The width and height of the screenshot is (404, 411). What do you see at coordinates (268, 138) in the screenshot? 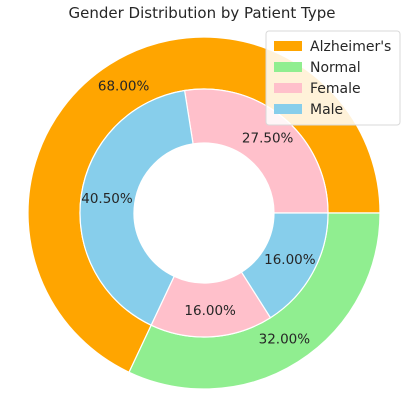
I see `inner-slice-alzheimer-s-female-percent-label: 27.50%` at bounding box center [268, 138].